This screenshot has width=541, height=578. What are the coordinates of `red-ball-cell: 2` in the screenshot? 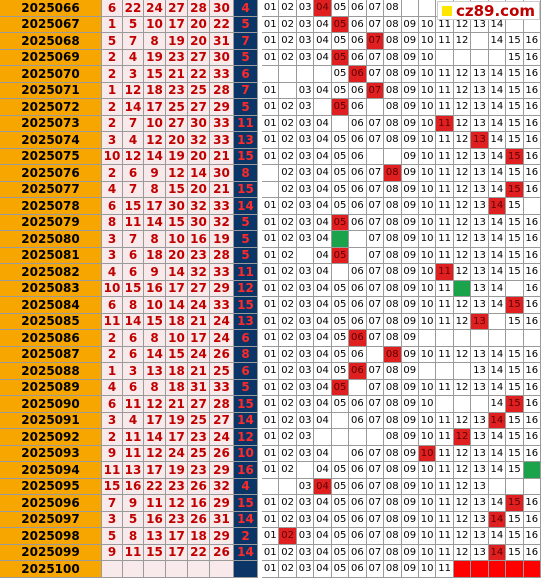 It's located at (112, 173).